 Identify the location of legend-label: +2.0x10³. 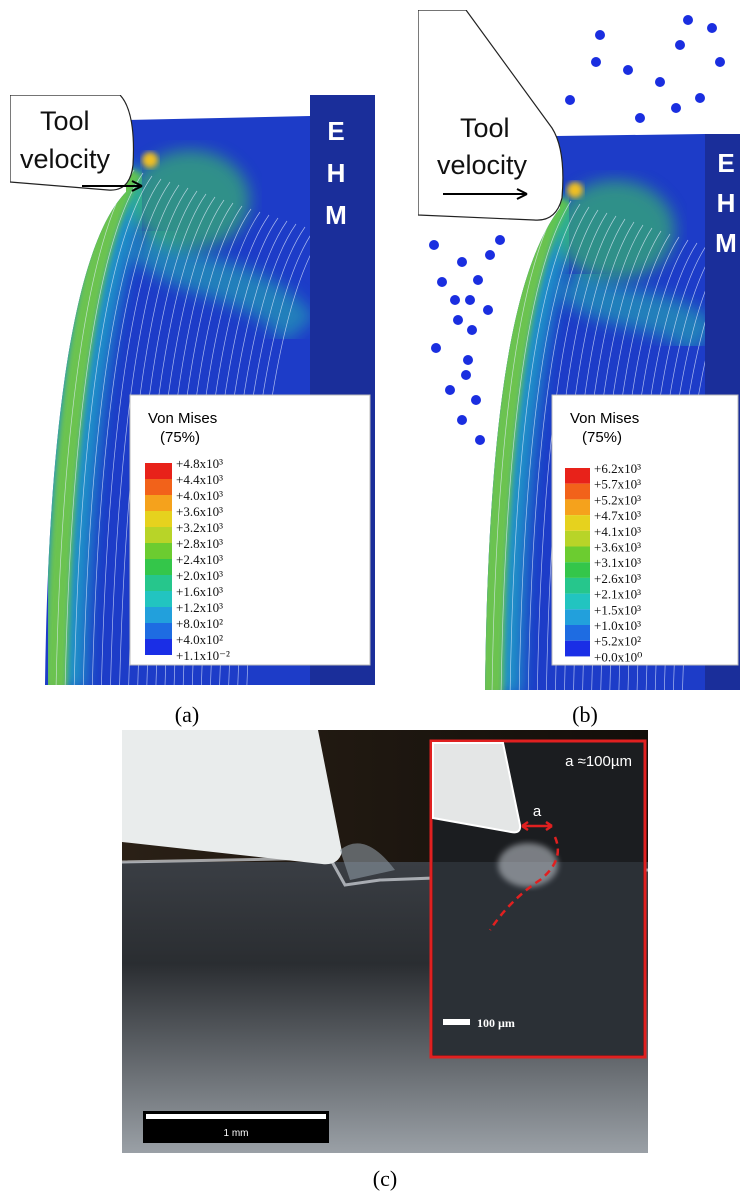
(199, 575).